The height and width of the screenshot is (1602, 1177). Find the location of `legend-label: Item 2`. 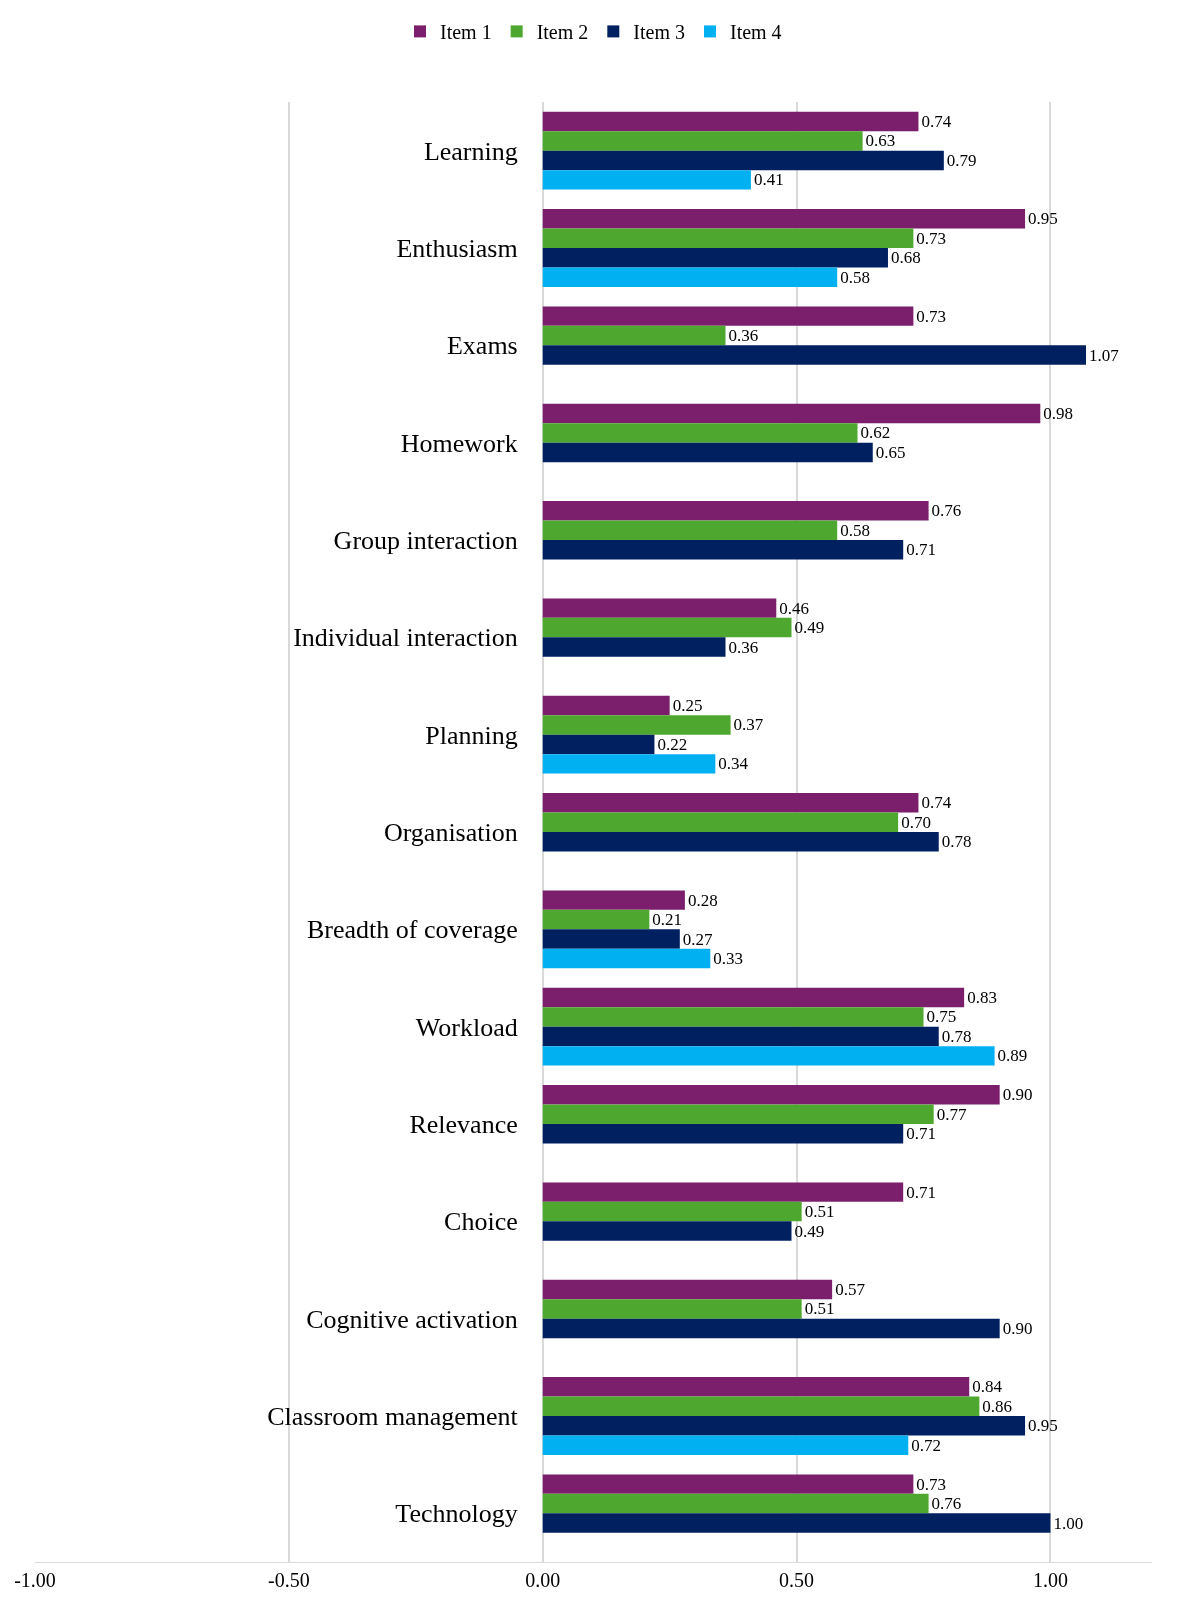

legend-label: Item 2 is located at coordinates (562, 32).